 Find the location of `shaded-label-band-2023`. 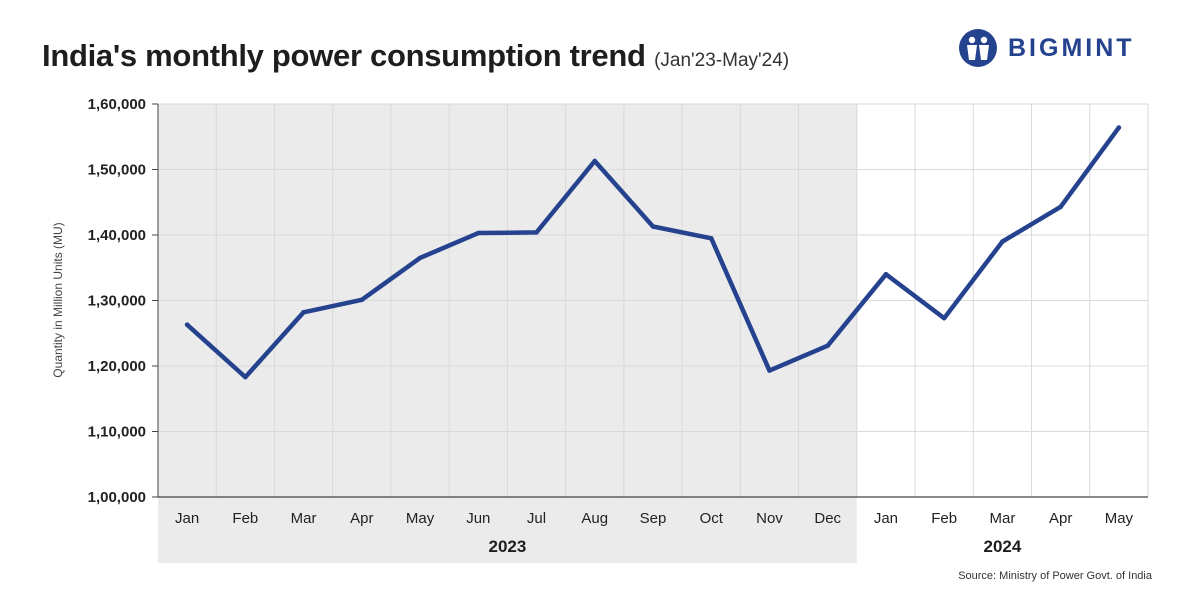

shaded-label-band-2023 is located at coordinates (507, 530).